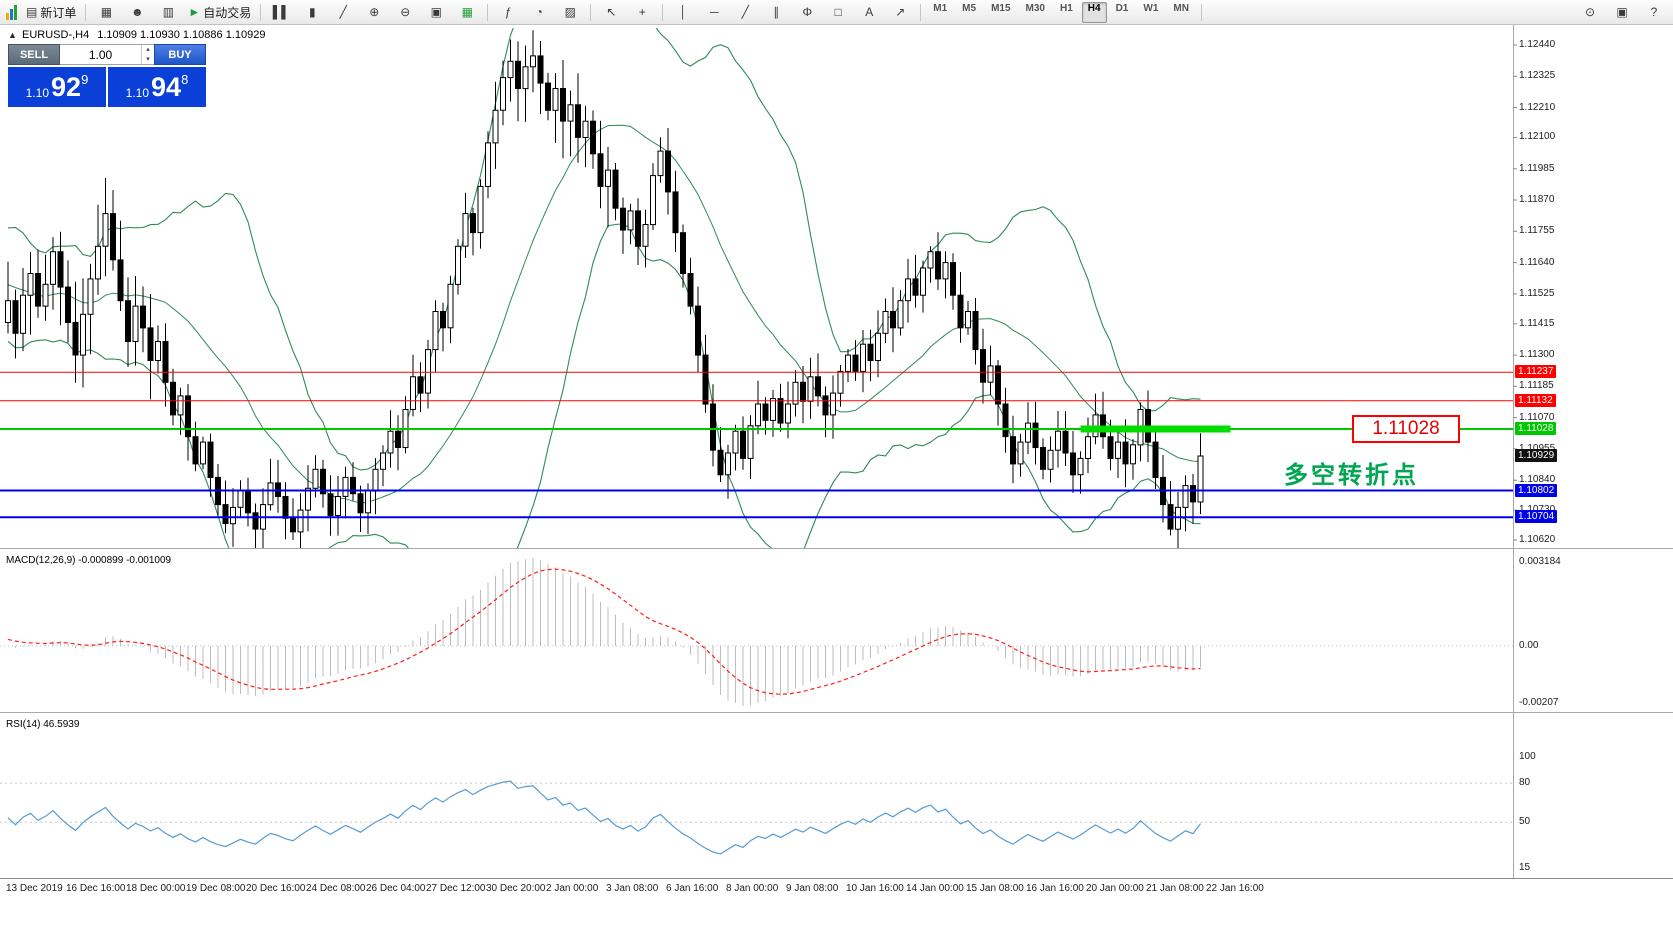  I want to click on candlestick-chart-button: ▮, so click(312, 12).